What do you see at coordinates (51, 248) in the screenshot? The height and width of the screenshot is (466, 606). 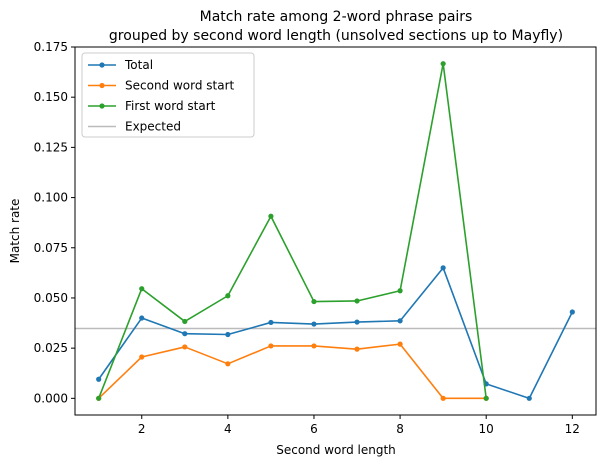 I see `y-tick-label: 0.075` at bounding box center [51, 248].